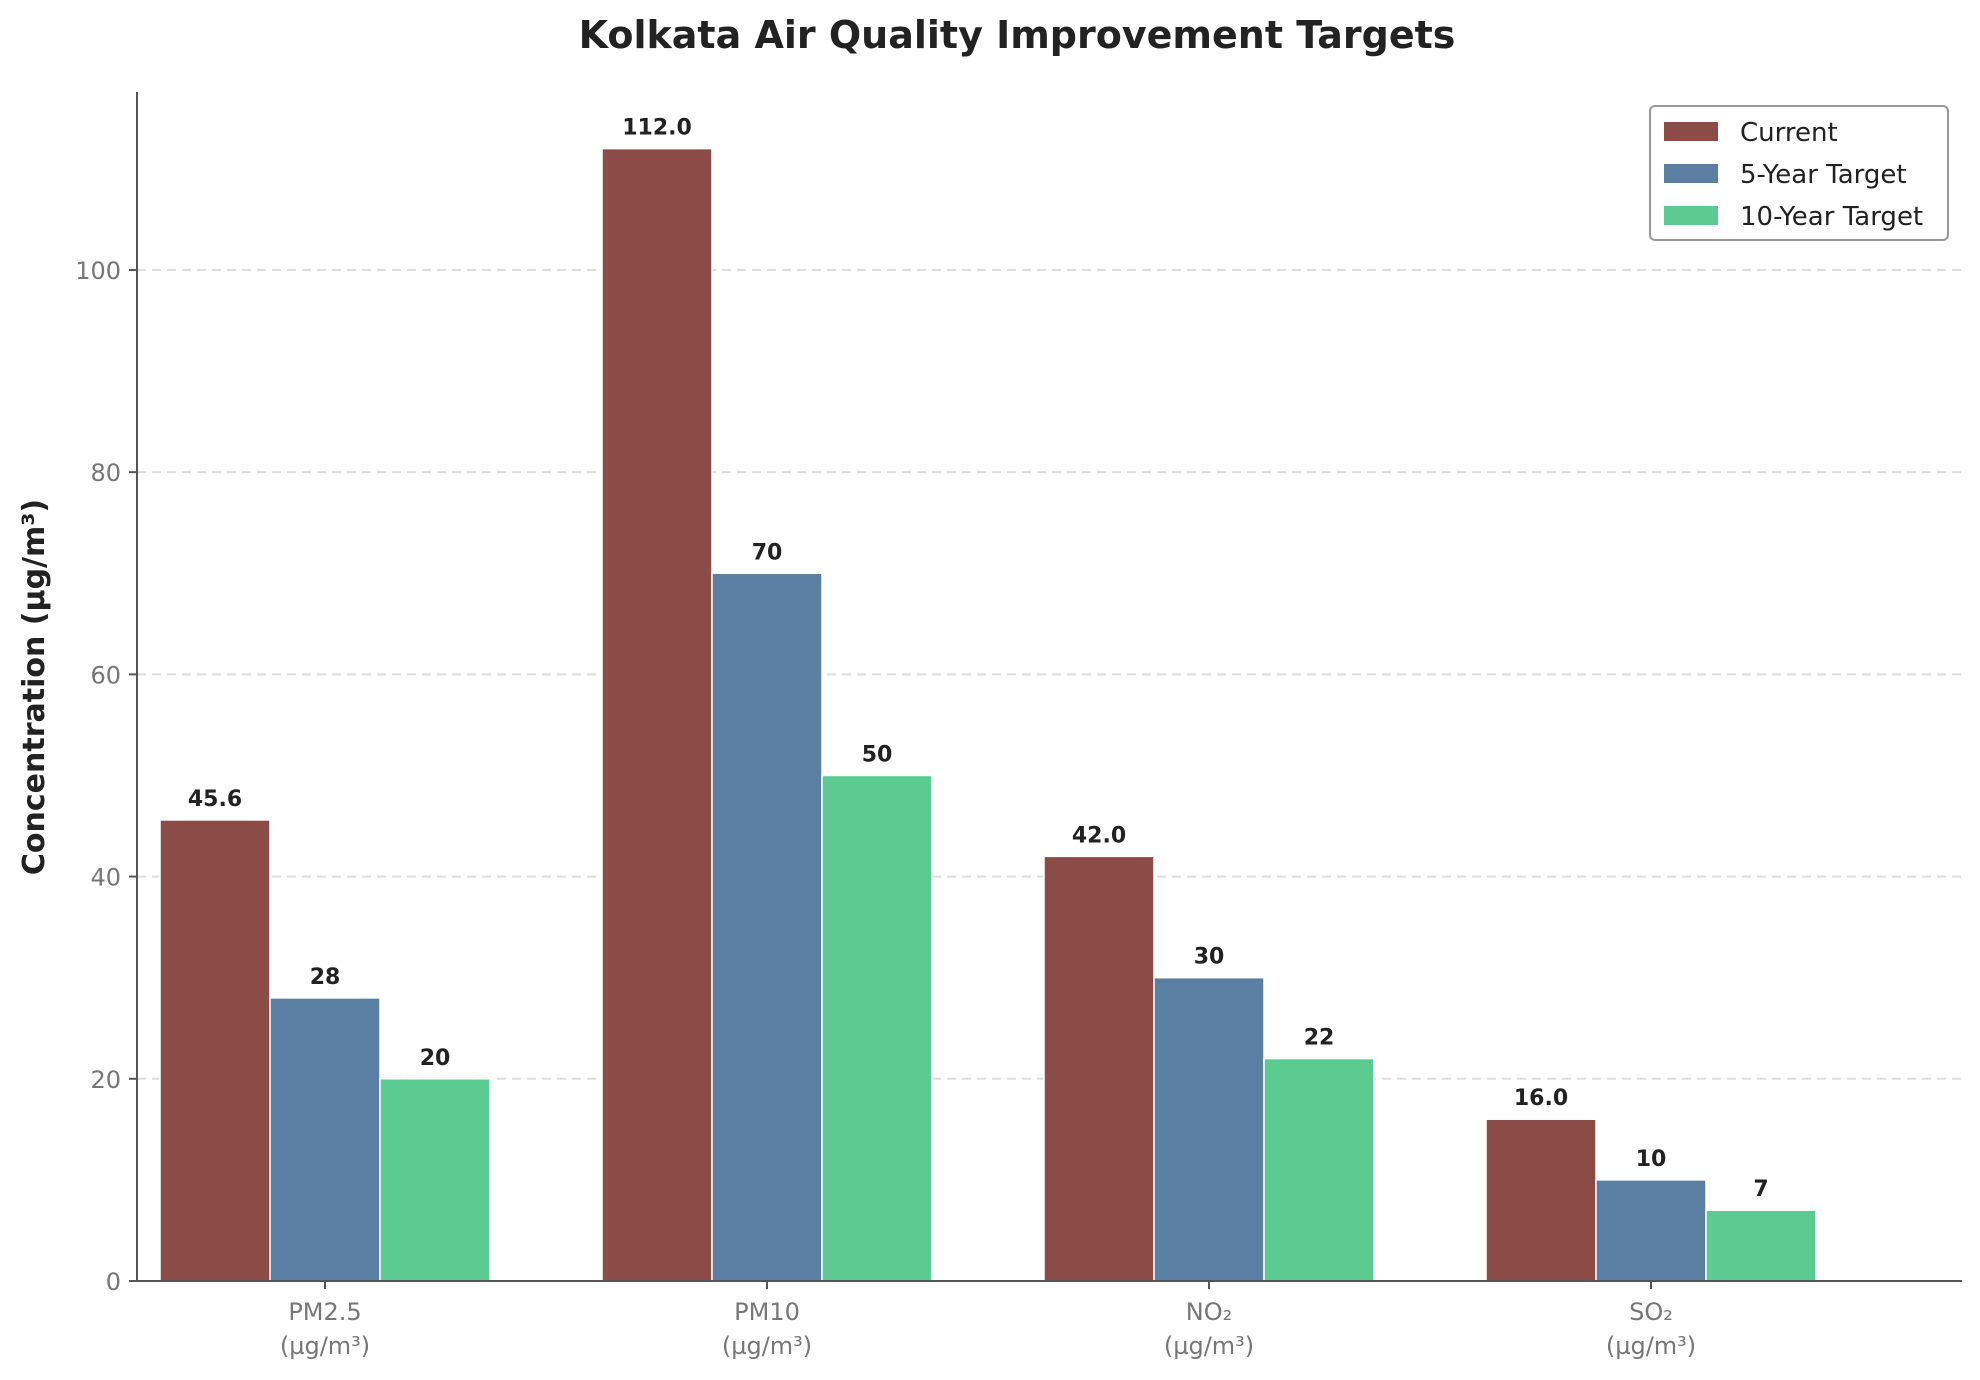 The height and width of the screenshot is (1380, 1980). Describe the element at coordinates (105, 1080) in the screenshot. I see `y-tick-label: 20` at that location.